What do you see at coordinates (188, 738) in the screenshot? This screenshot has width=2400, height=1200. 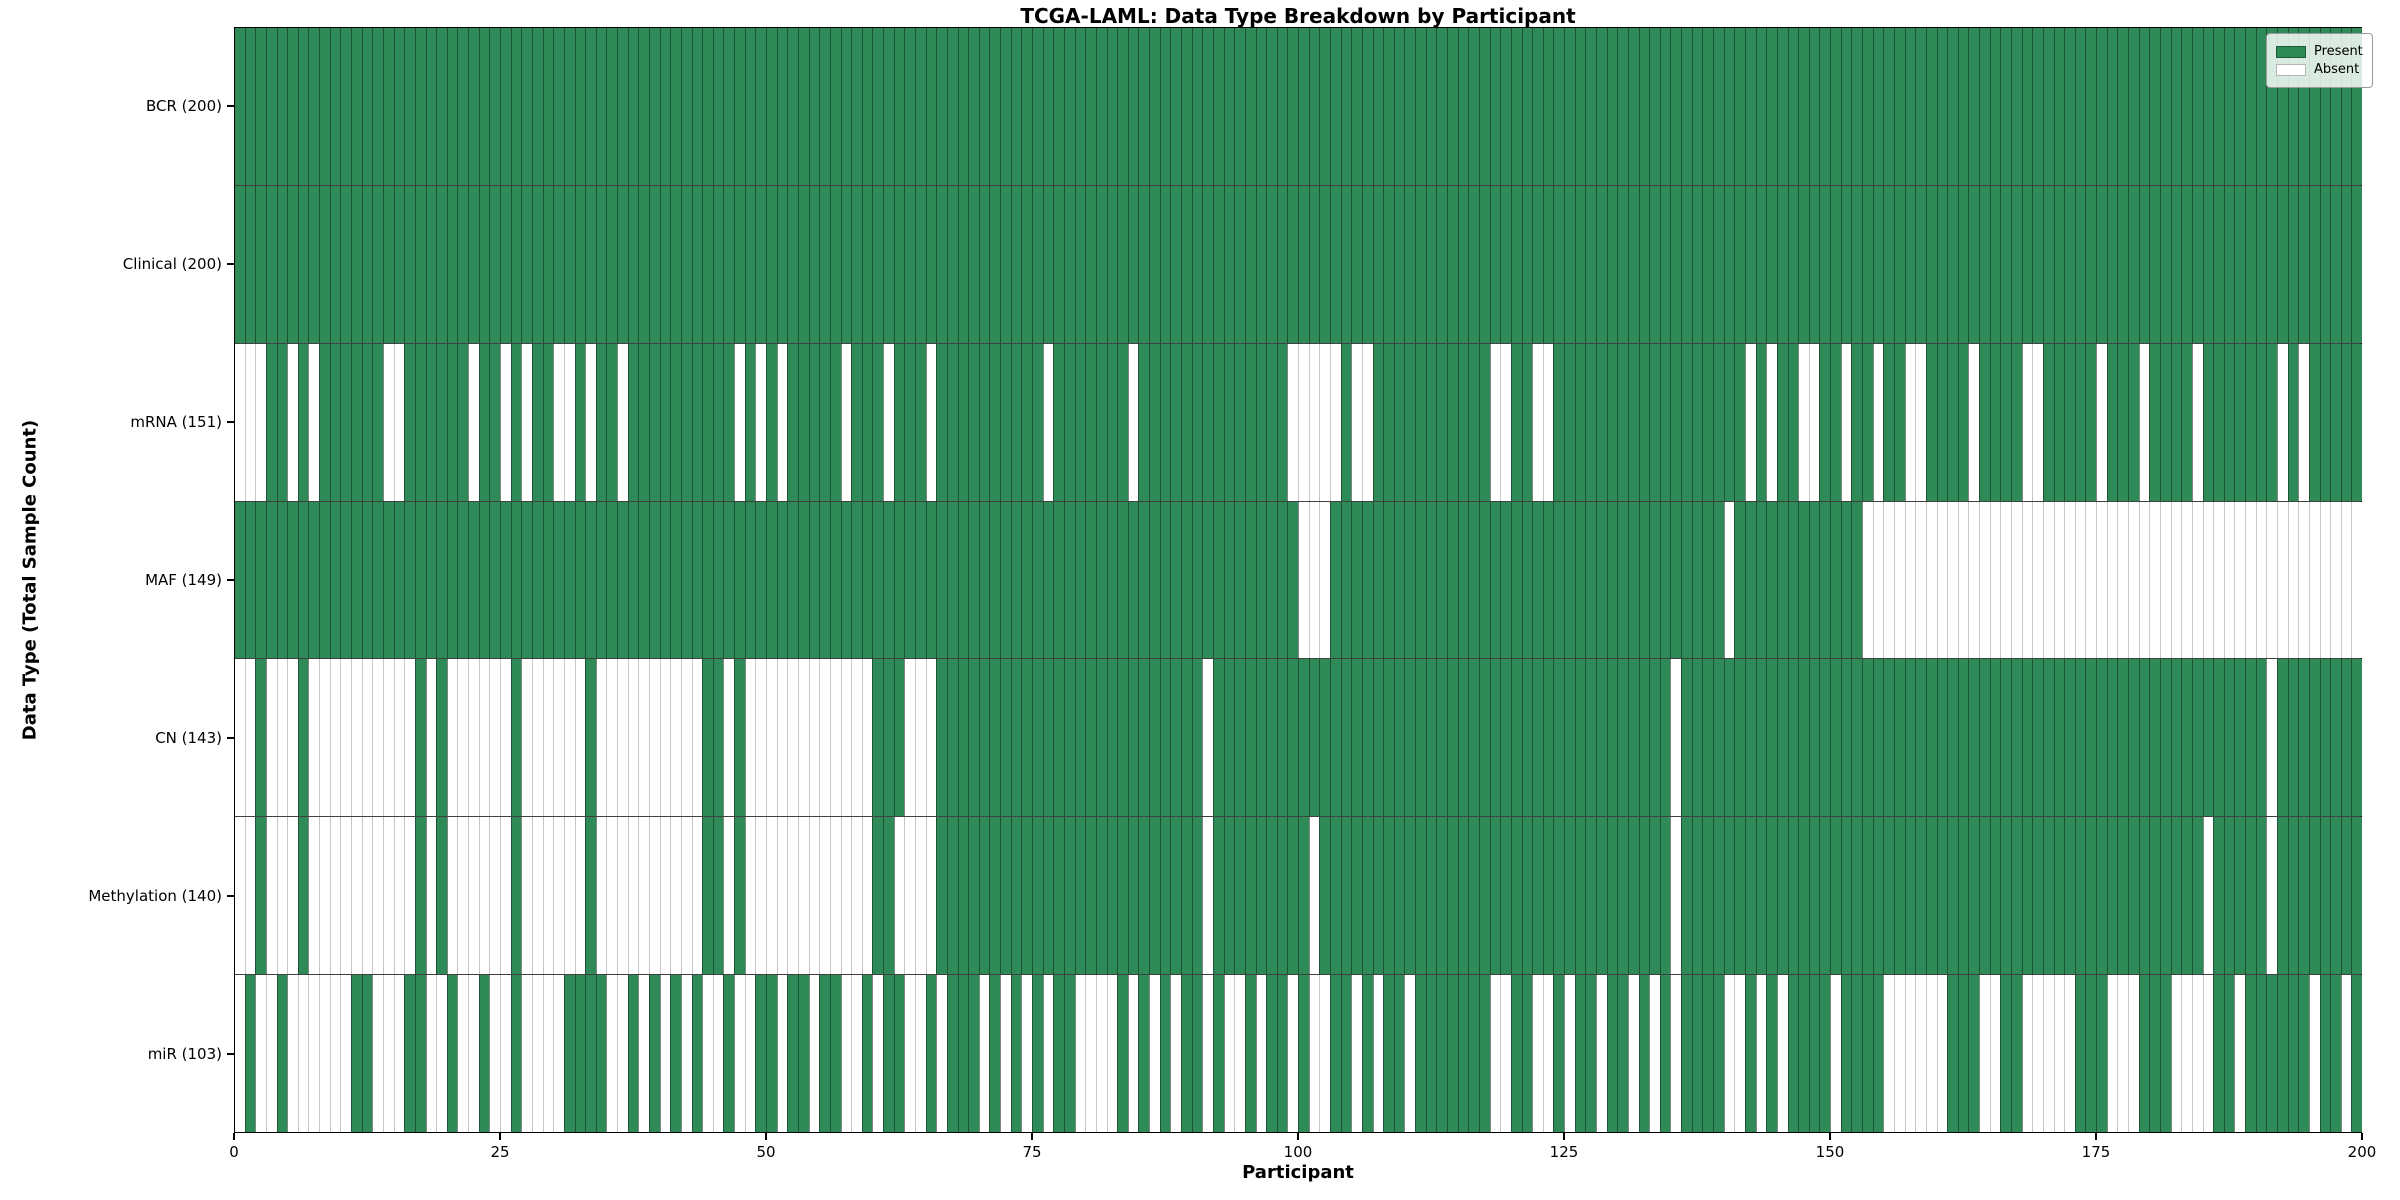 I see `y-axis-tick-label: CN (143)` at bounding box center [188, 738].